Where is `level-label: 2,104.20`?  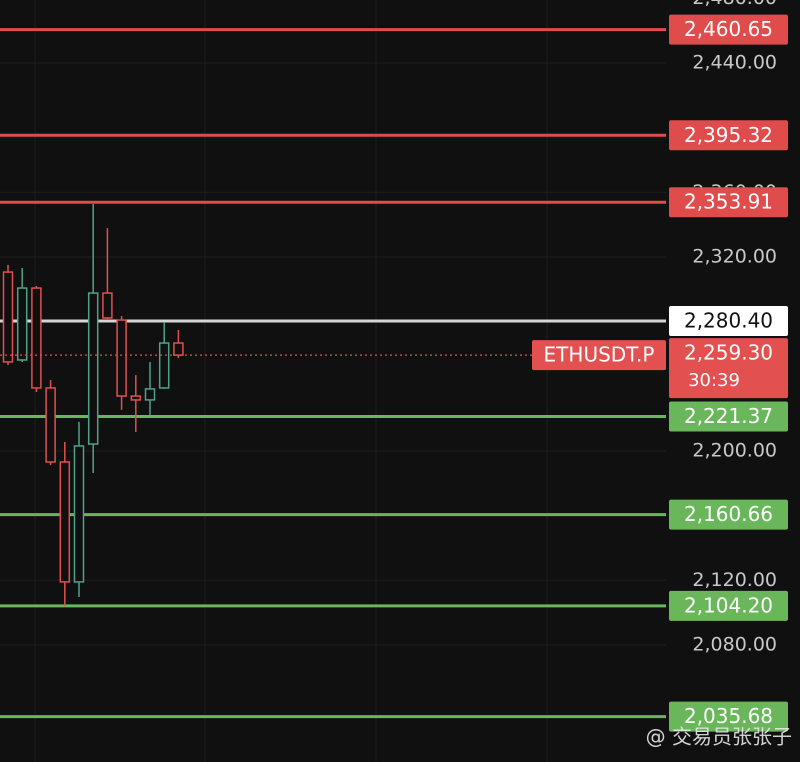
level-label: 2,104.20 is located at coordinates (728, 605).